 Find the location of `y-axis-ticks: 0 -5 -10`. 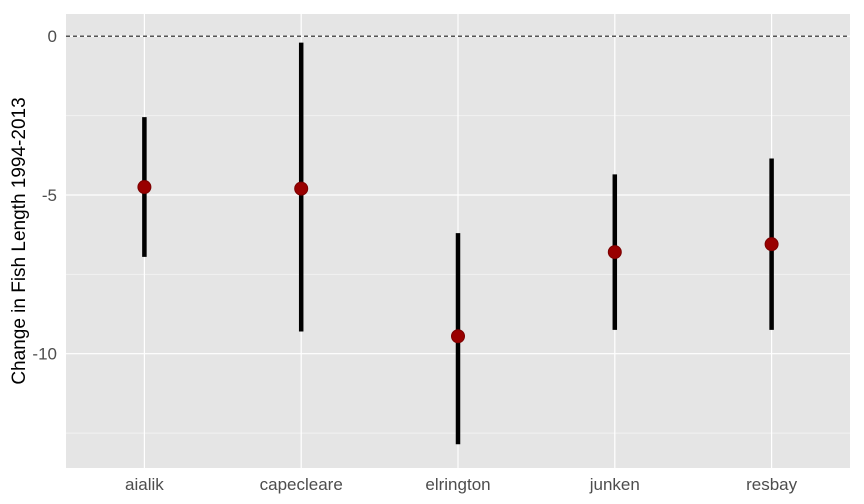

y-axis-ticks: 0 -5 -10 is located at coordinates (44, 195).